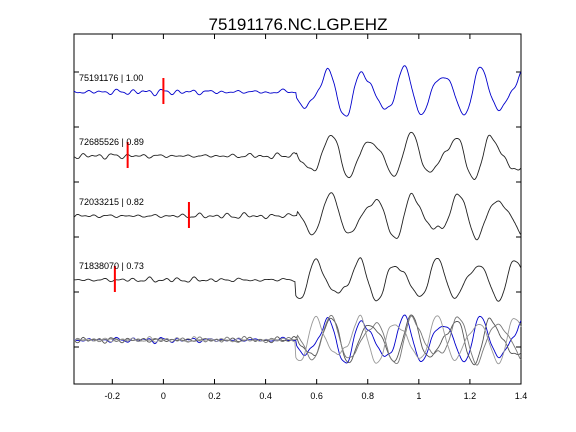 The height and width of the screenshot is (432, 576). What do you see at coordinates (214, 396) in the screenshot?
I see `x-tick-label: 0.2` at bounding box center [214, 396].